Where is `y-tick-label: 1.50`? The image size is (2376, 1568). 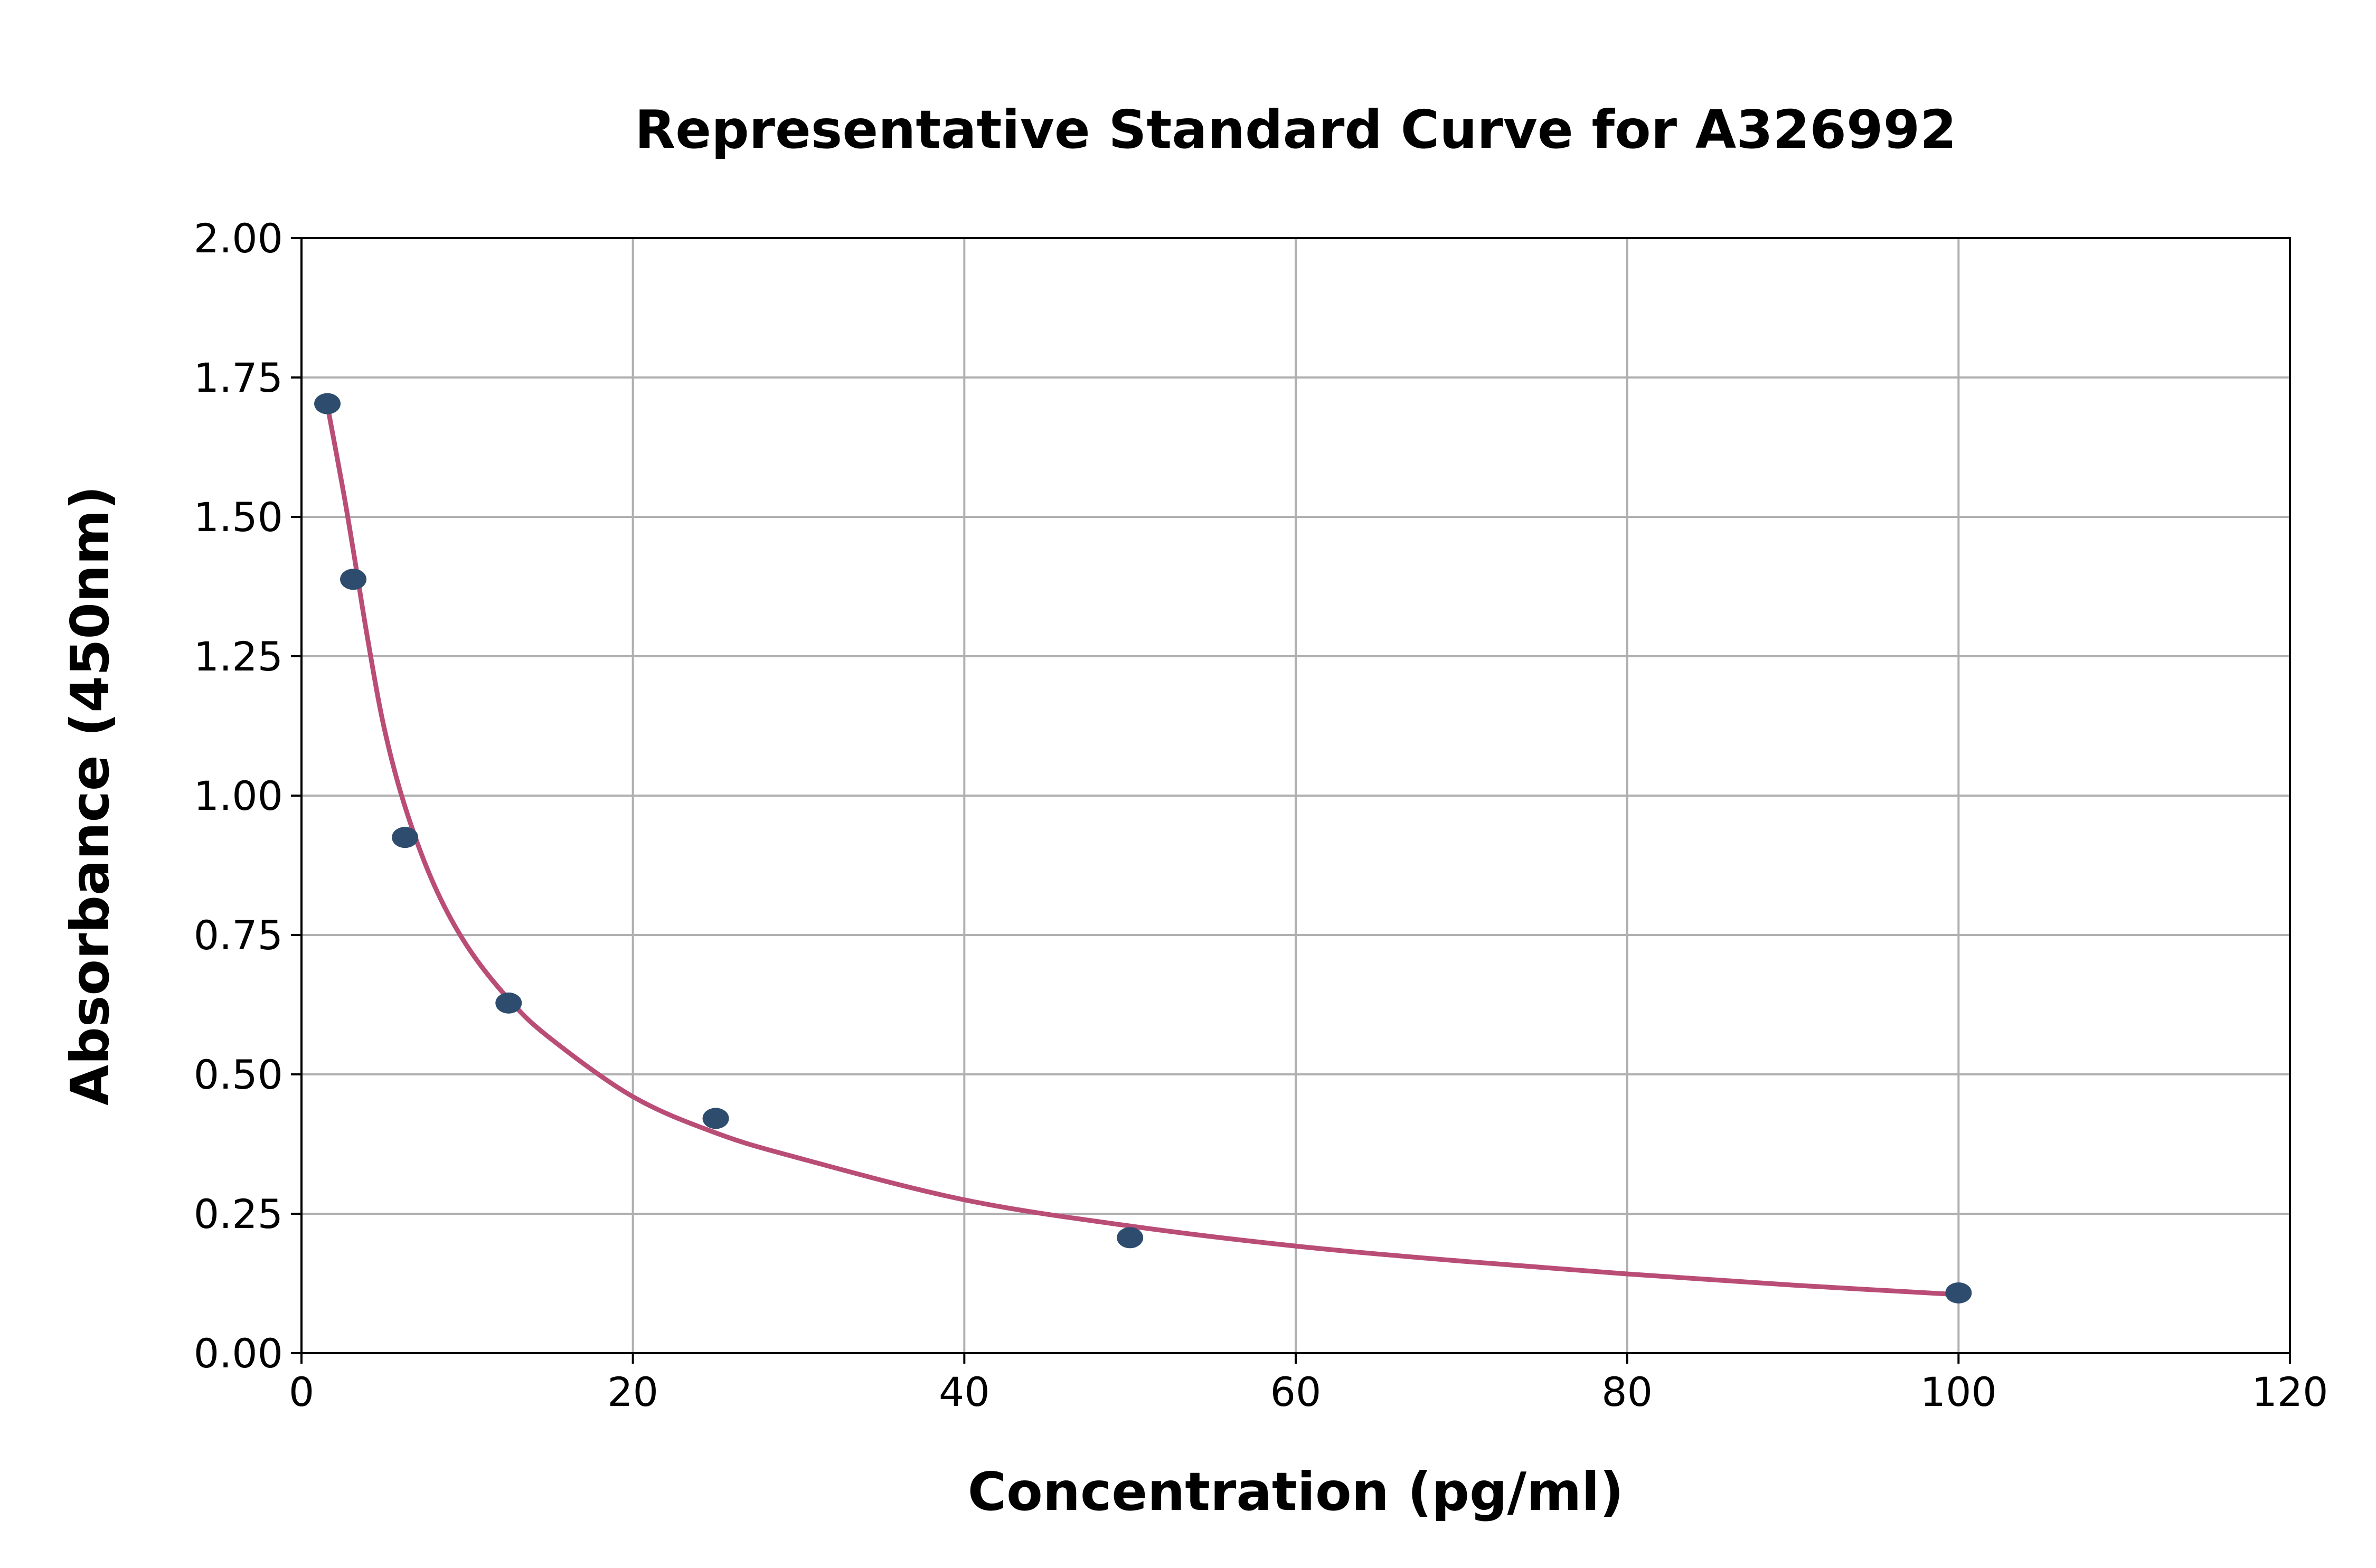
y-tick-label: 1.50 is located at coordinates (239, 517).